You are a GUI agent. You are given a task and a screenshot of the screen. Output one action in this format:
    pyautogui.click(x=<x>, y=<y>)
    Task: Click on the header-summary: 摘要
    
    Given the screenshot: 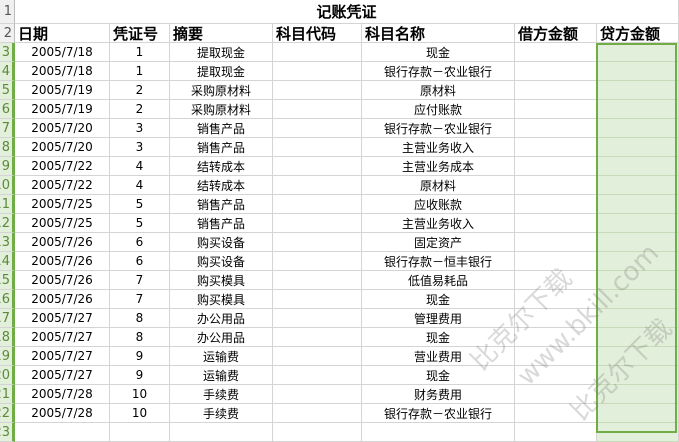 What is the action you would take?
    pyautogui.click(x=221, y=33)
    